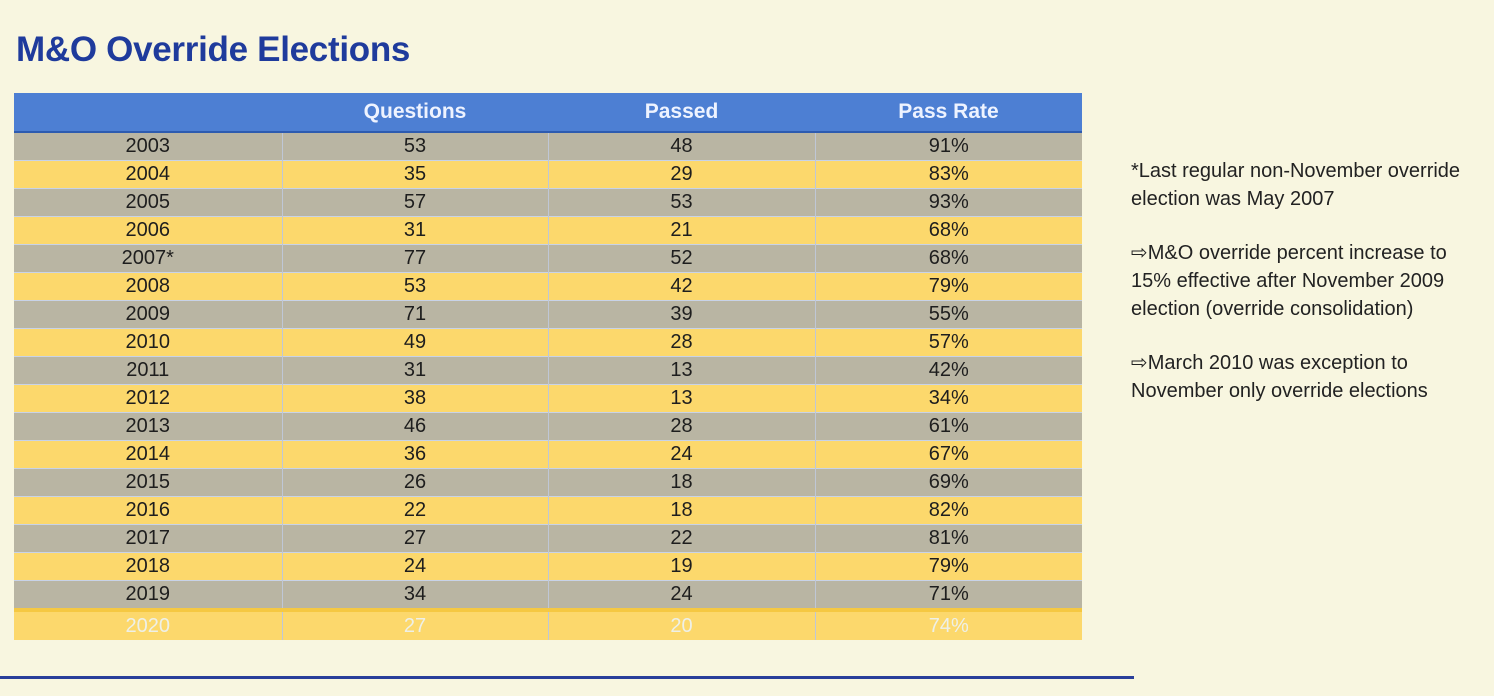  What do you see at coordinates (414, 482) in the screenshot?
I see `cell-questions: 26` at bounding box center [414, 482].